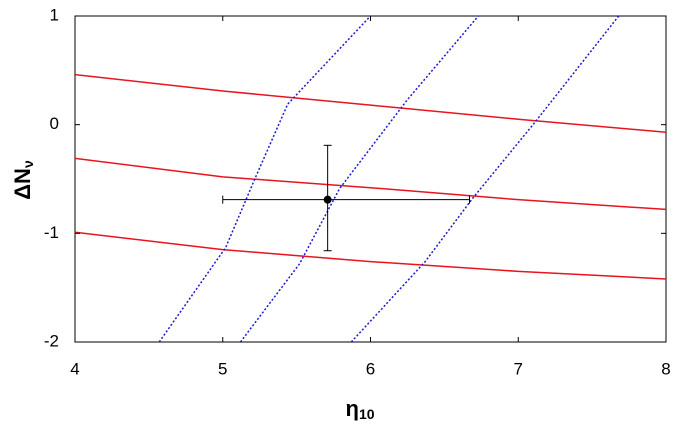  I want to click on data-point, so click(327, 199).